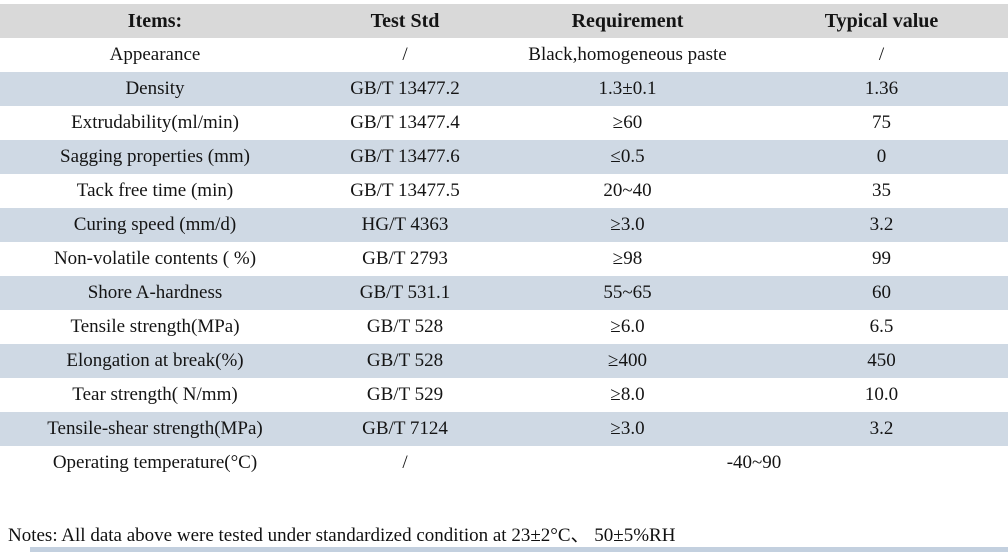 The height and width of the screenshot is (552, 1008). Describe the element at coordinates (881, 21) in the screenshot. I see `column-header-typical-value: Typical value` at that location.